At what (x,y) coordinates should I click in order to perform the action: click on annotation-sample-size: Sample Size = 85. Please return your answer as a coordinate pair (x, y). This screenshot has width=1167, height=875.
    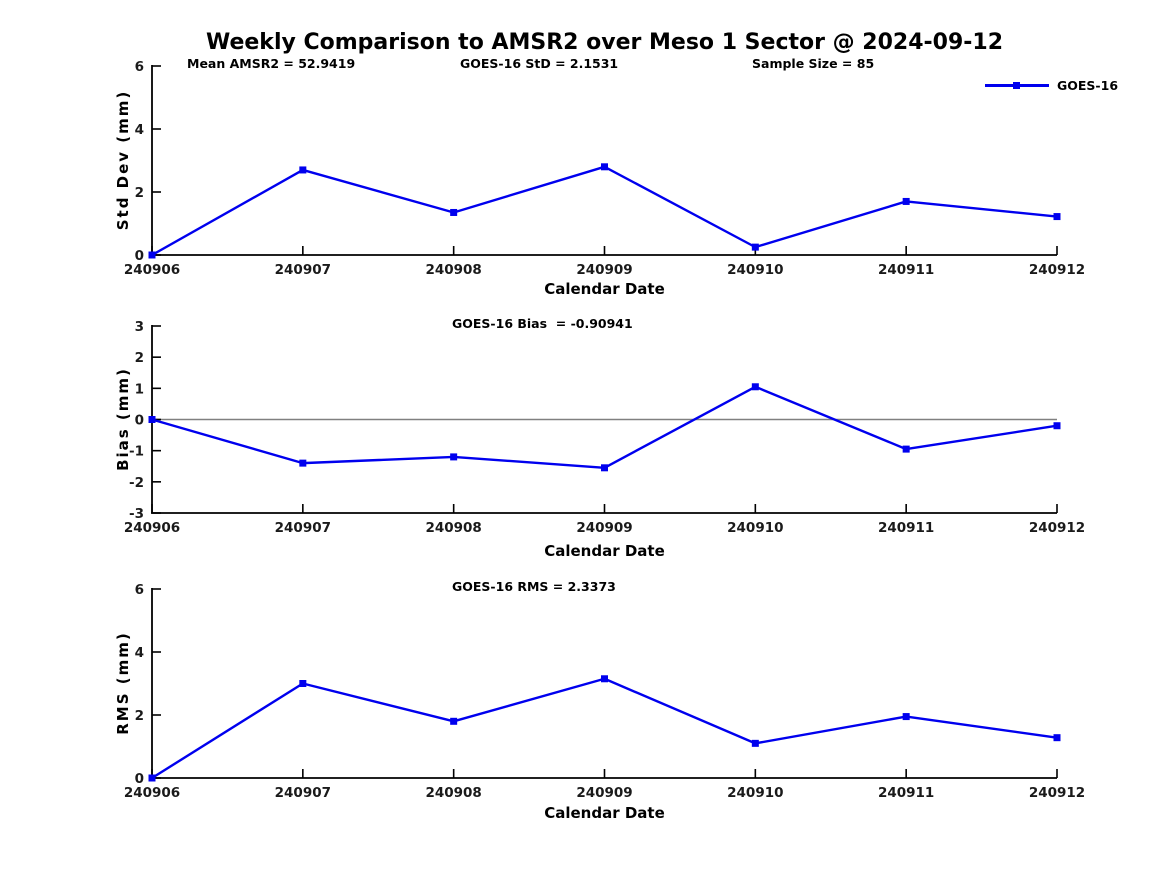
    Looking at the image, I should click on (813, 63).